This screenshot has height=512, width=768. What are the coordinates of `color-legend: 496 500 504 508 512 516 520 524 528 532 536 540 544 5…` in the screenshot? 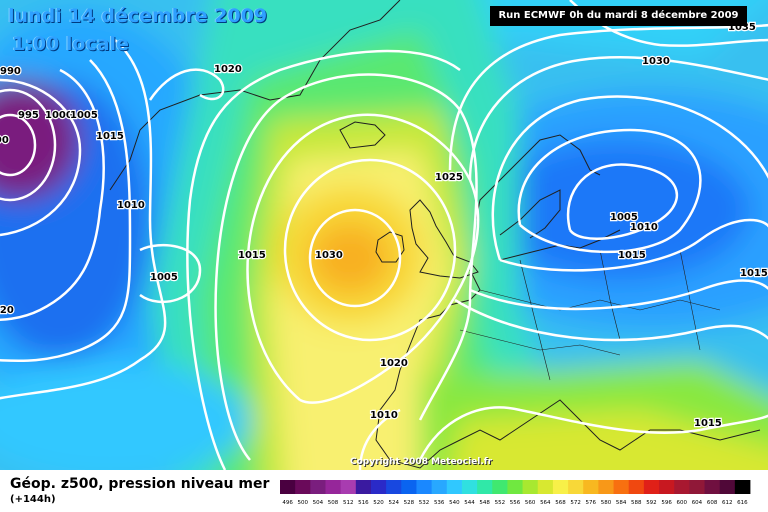 It's located at (515, 493).